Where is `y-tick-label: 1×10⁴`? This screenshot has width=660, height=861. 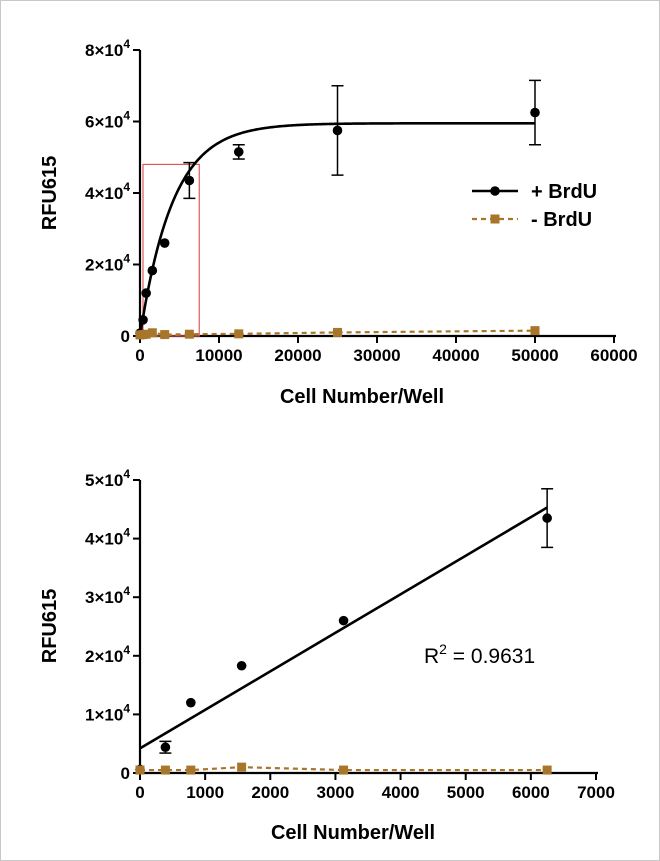
y-tick-label: 1×10⁴ is located at coordinates (107, 712).